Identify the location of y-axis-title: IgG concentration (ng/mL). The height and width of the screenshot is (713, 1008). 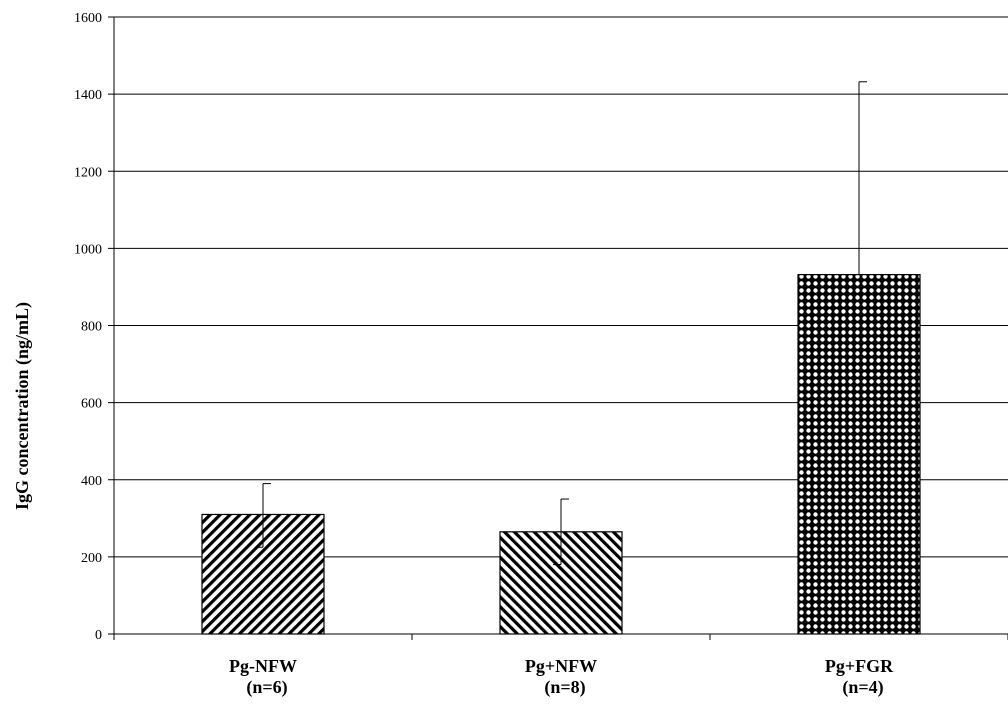
(22, 406).